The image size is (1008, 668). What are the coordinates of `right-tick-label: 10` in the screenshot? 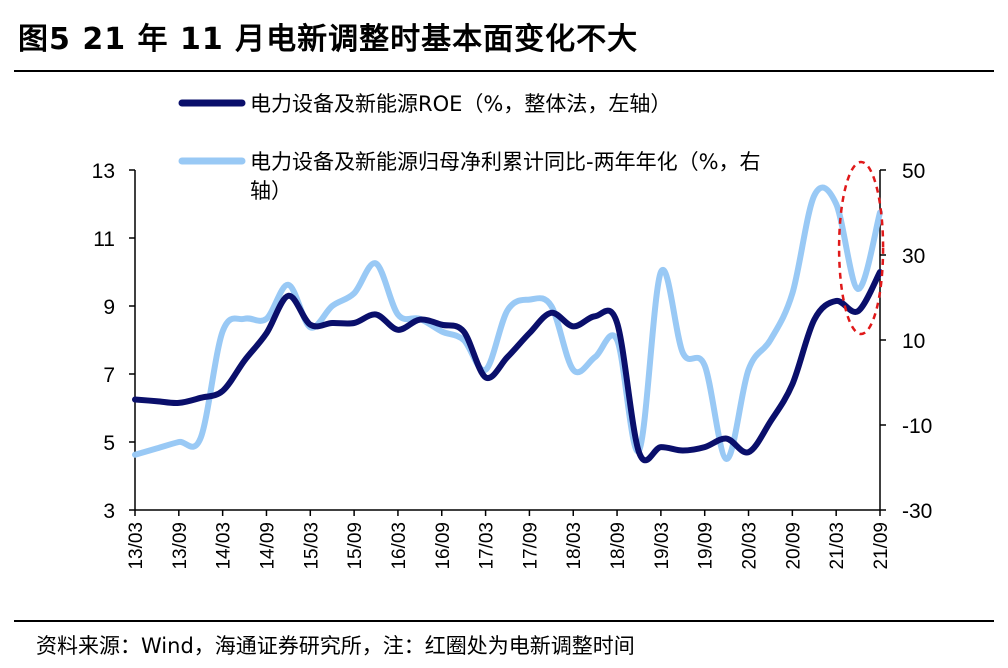 It's located at (913, 341).